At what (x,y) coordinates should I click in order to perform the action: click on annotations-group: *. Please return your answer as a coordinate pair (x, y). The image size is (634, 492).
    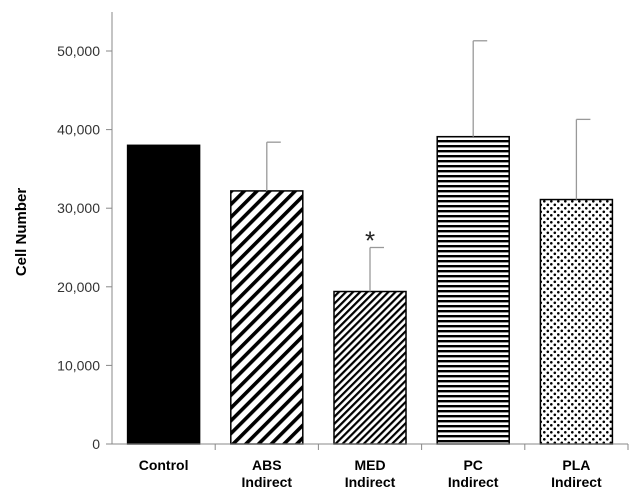
    Looking at the image, I should click on (370, 241).